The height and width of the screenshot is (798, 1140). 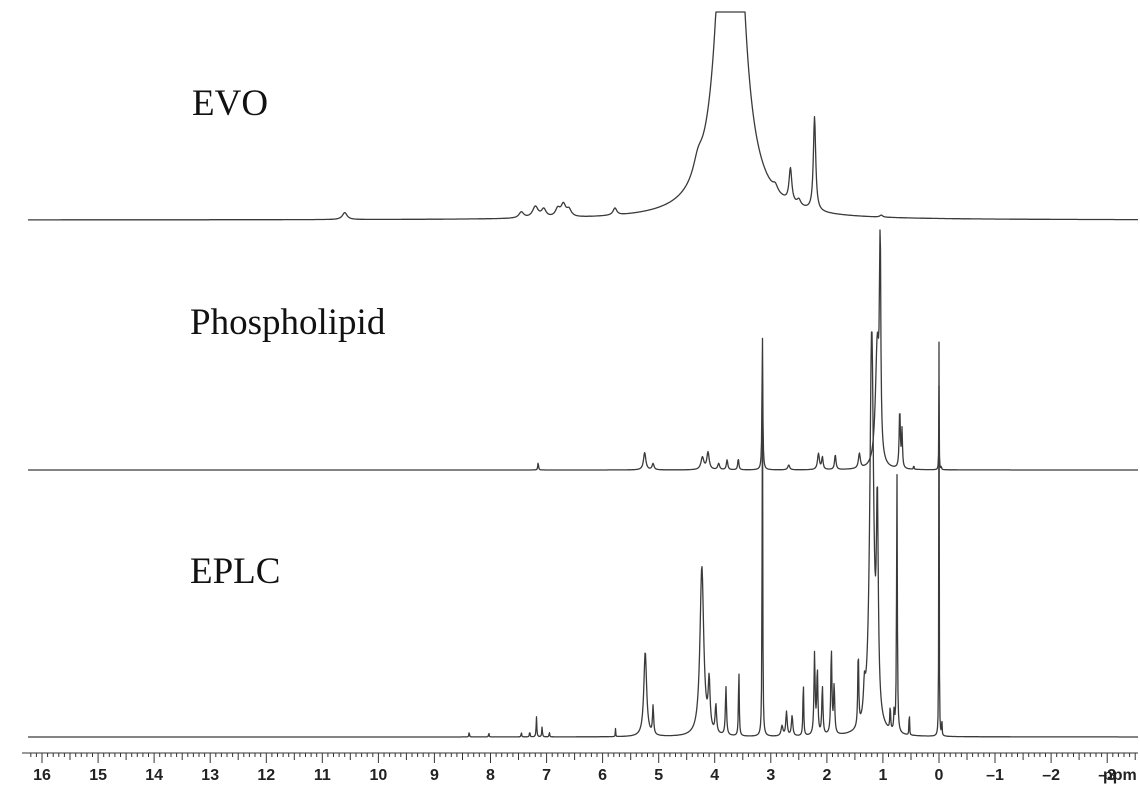 I want to click on x-tick-label: 5, so click(x=658, y=775).